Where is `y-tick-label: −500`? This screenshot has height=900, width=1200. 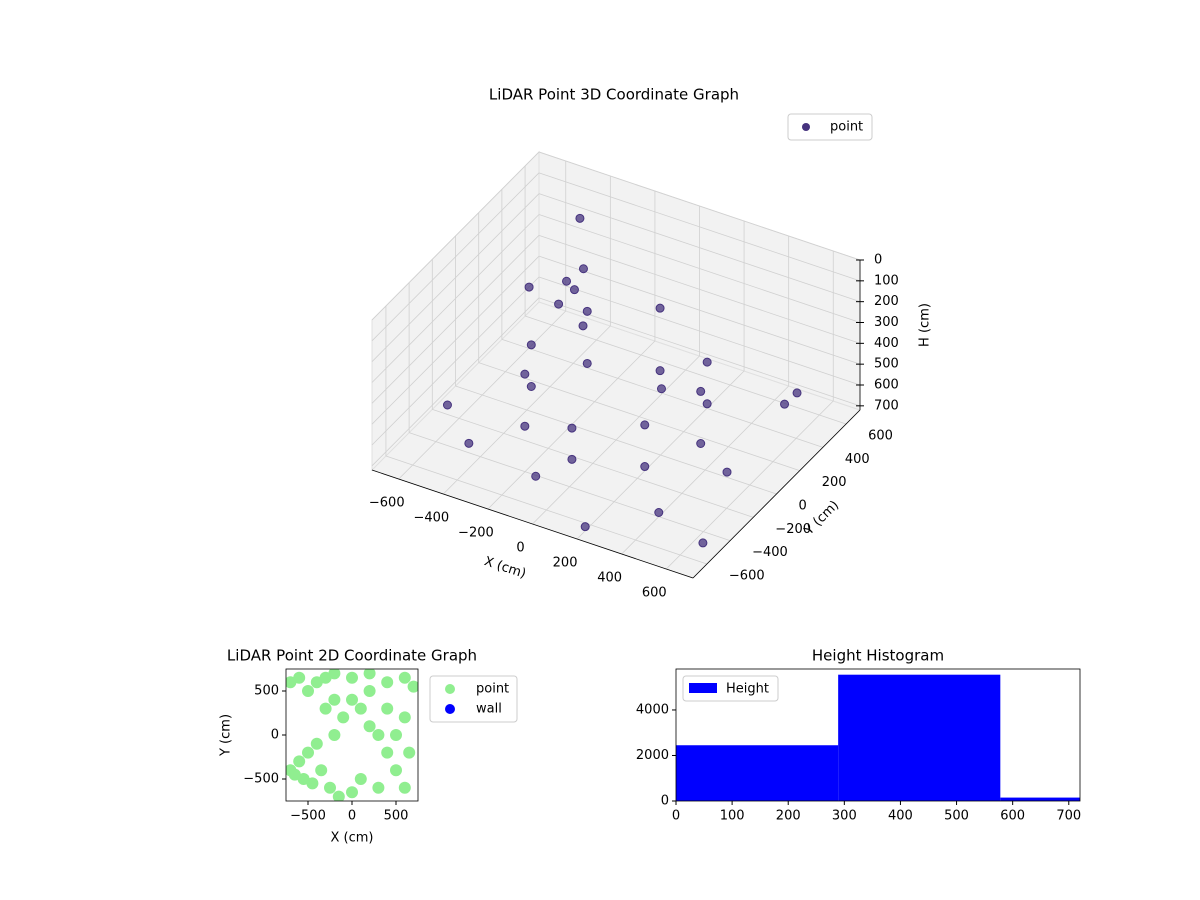
y-tick-label: −500 is located at coordinates (261, 779).